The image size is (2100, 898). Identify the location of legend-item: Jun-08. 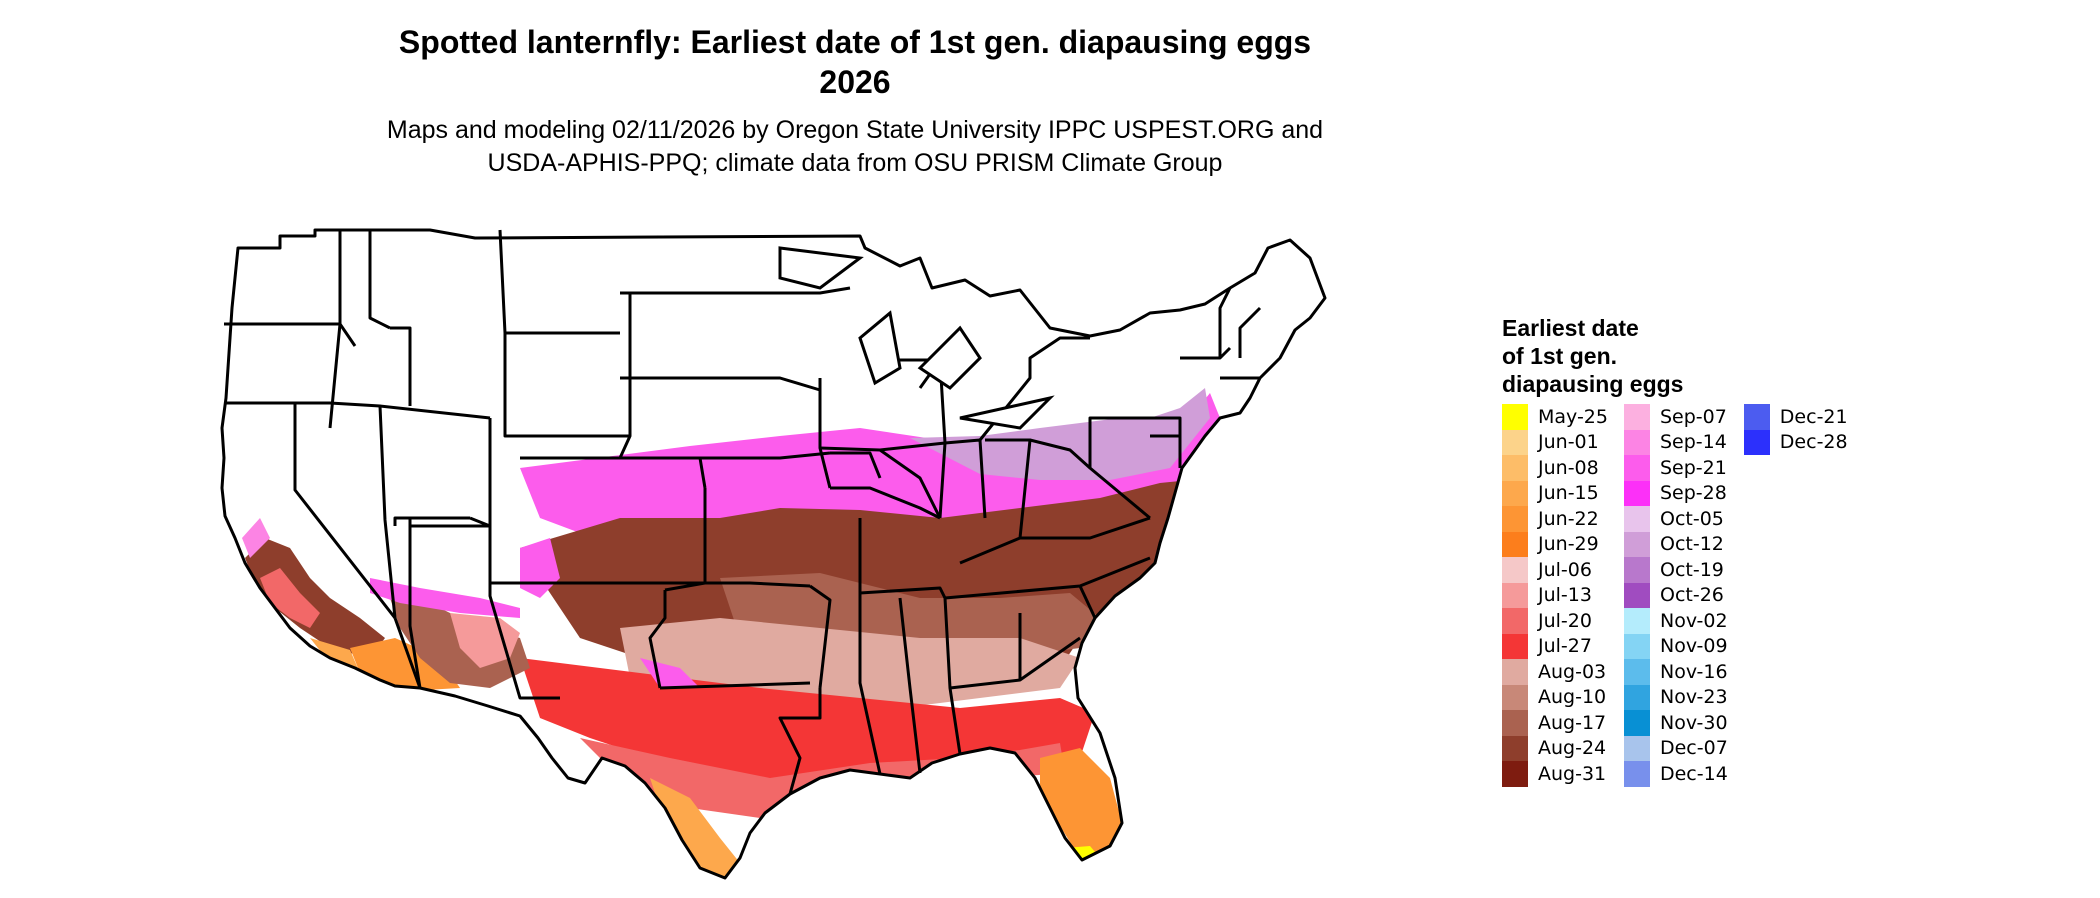
(1555, 468).